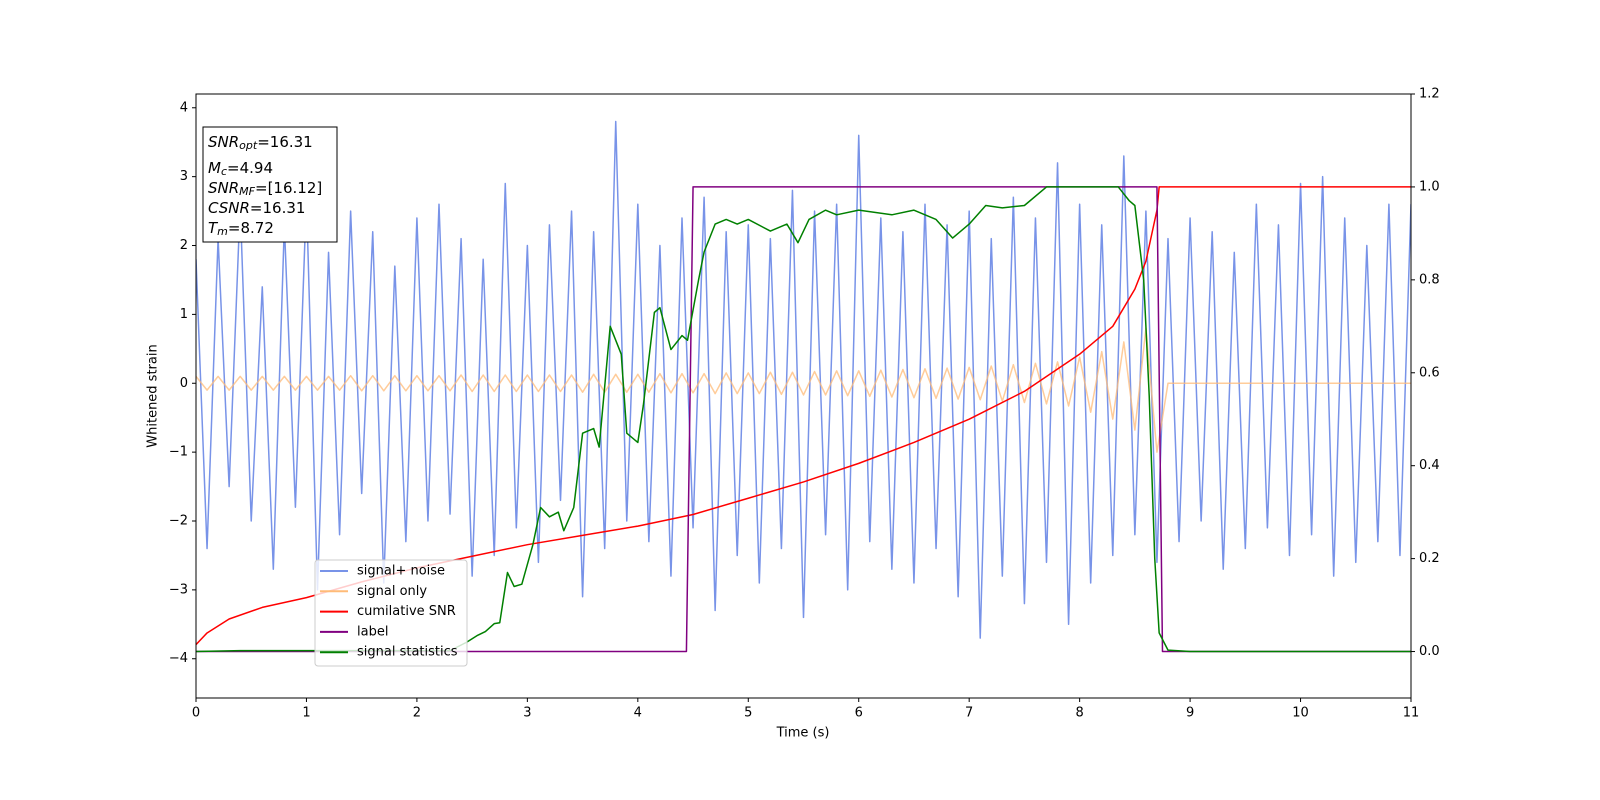  What do you see at coordinates (1429, 651) in the screenshot?
I see `y2-tick-label: 0.0` at bounding box center [1429, 651].